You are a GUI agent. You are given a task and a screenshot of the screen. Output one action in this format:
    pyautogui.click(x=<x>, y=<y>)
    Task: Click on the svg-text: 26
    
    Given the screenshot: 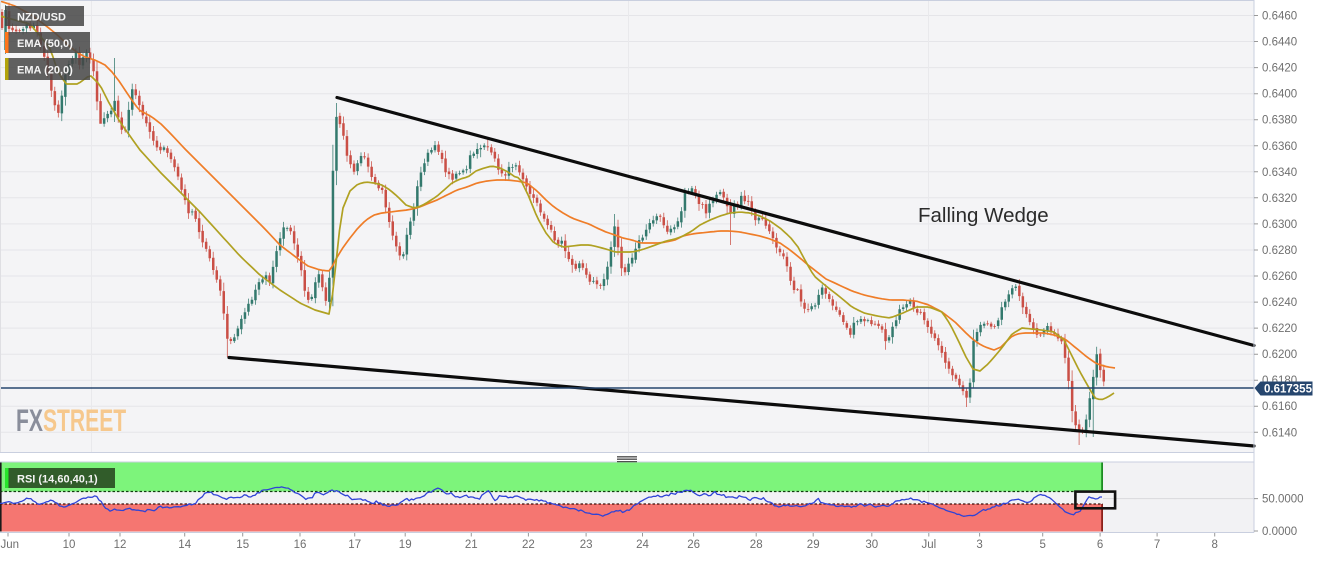 What is the action you would take?
    pyautogui.click(x=693, y=545)
    